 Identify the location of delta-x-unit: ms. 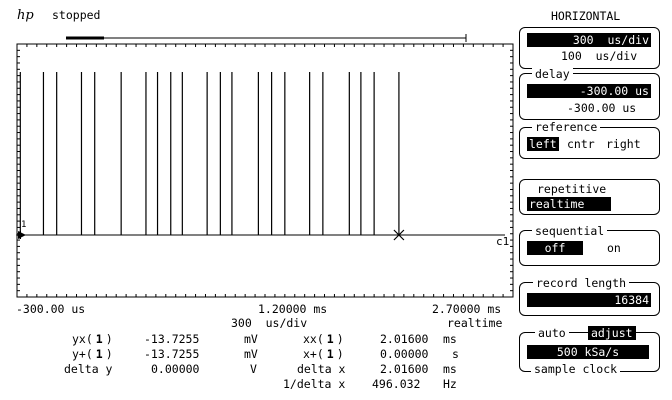
(450, 369).